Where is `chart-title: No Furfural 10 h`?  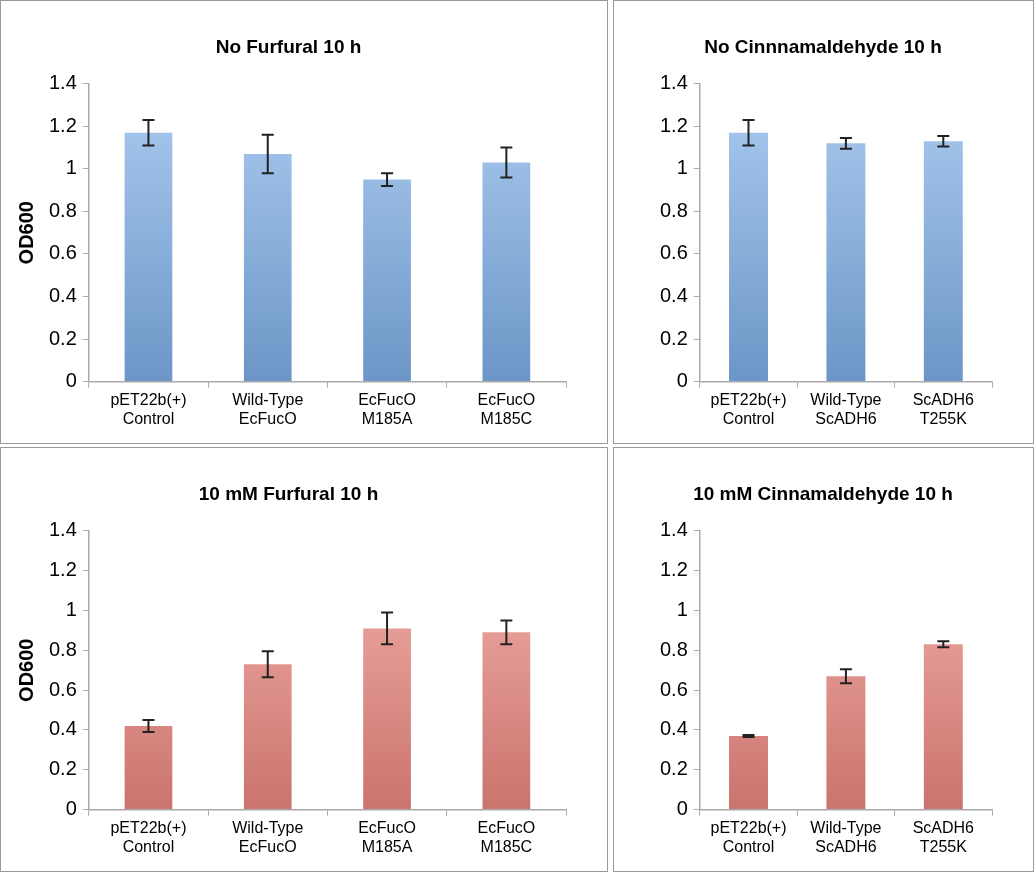 chart-title: No Furfural 10 h is located at coordinates (288, 46).